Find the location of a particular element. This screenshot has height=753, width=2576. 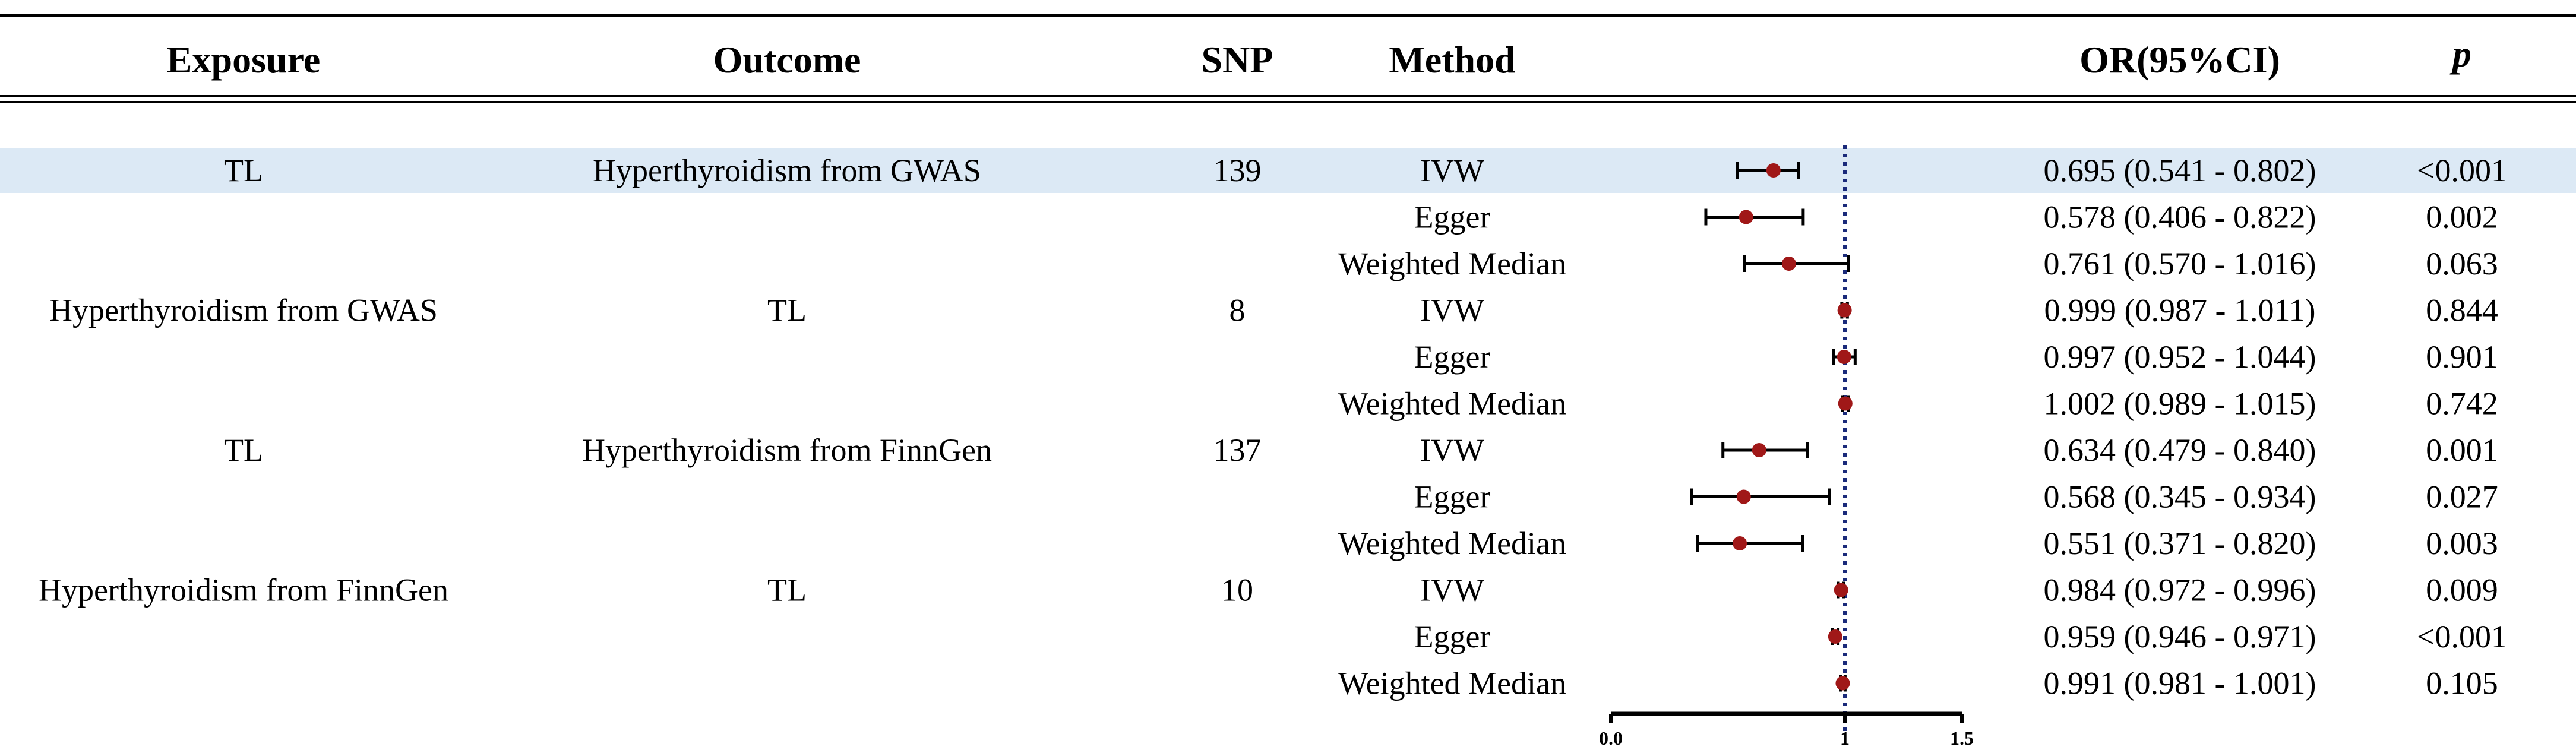

cell-or: 0.695 (0.541 - 0.802) is located at coordinates (2180, 170).